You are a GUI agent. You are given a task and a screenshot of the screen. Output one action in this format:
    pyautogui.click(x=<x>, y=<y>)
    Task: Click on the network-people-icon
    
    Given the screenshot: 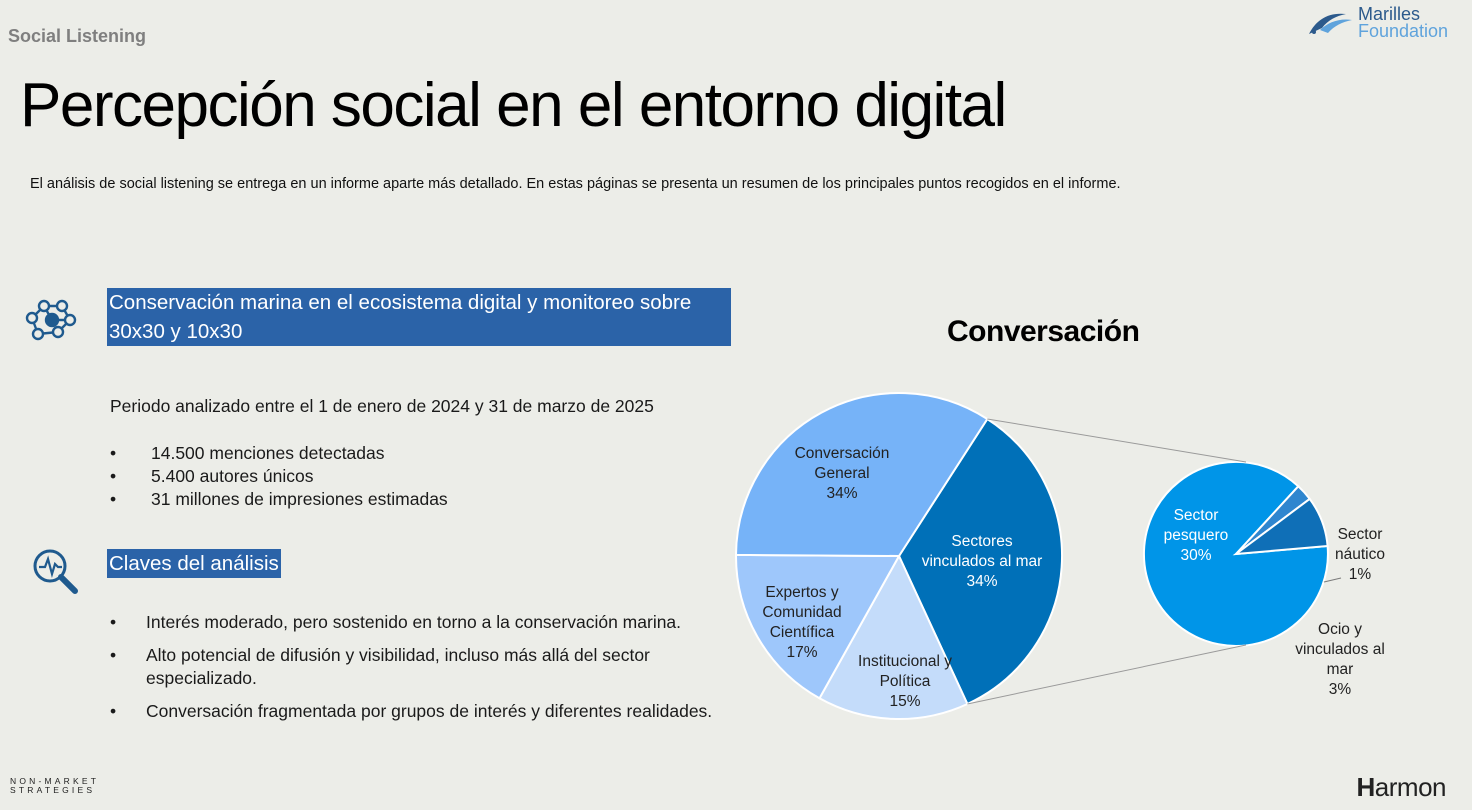 What is the action you would take?
    pyautogui.click(x=51, y=322)
    